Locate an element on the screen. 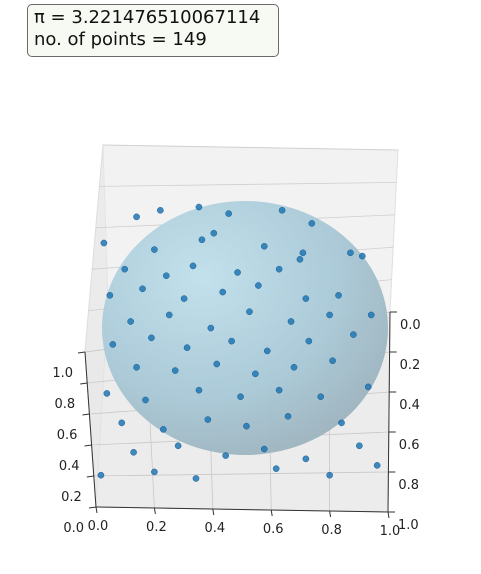 The width and height of the screenshot is (481, 574). y-tick-label: 0.4 is located at coordinates (409, 405).